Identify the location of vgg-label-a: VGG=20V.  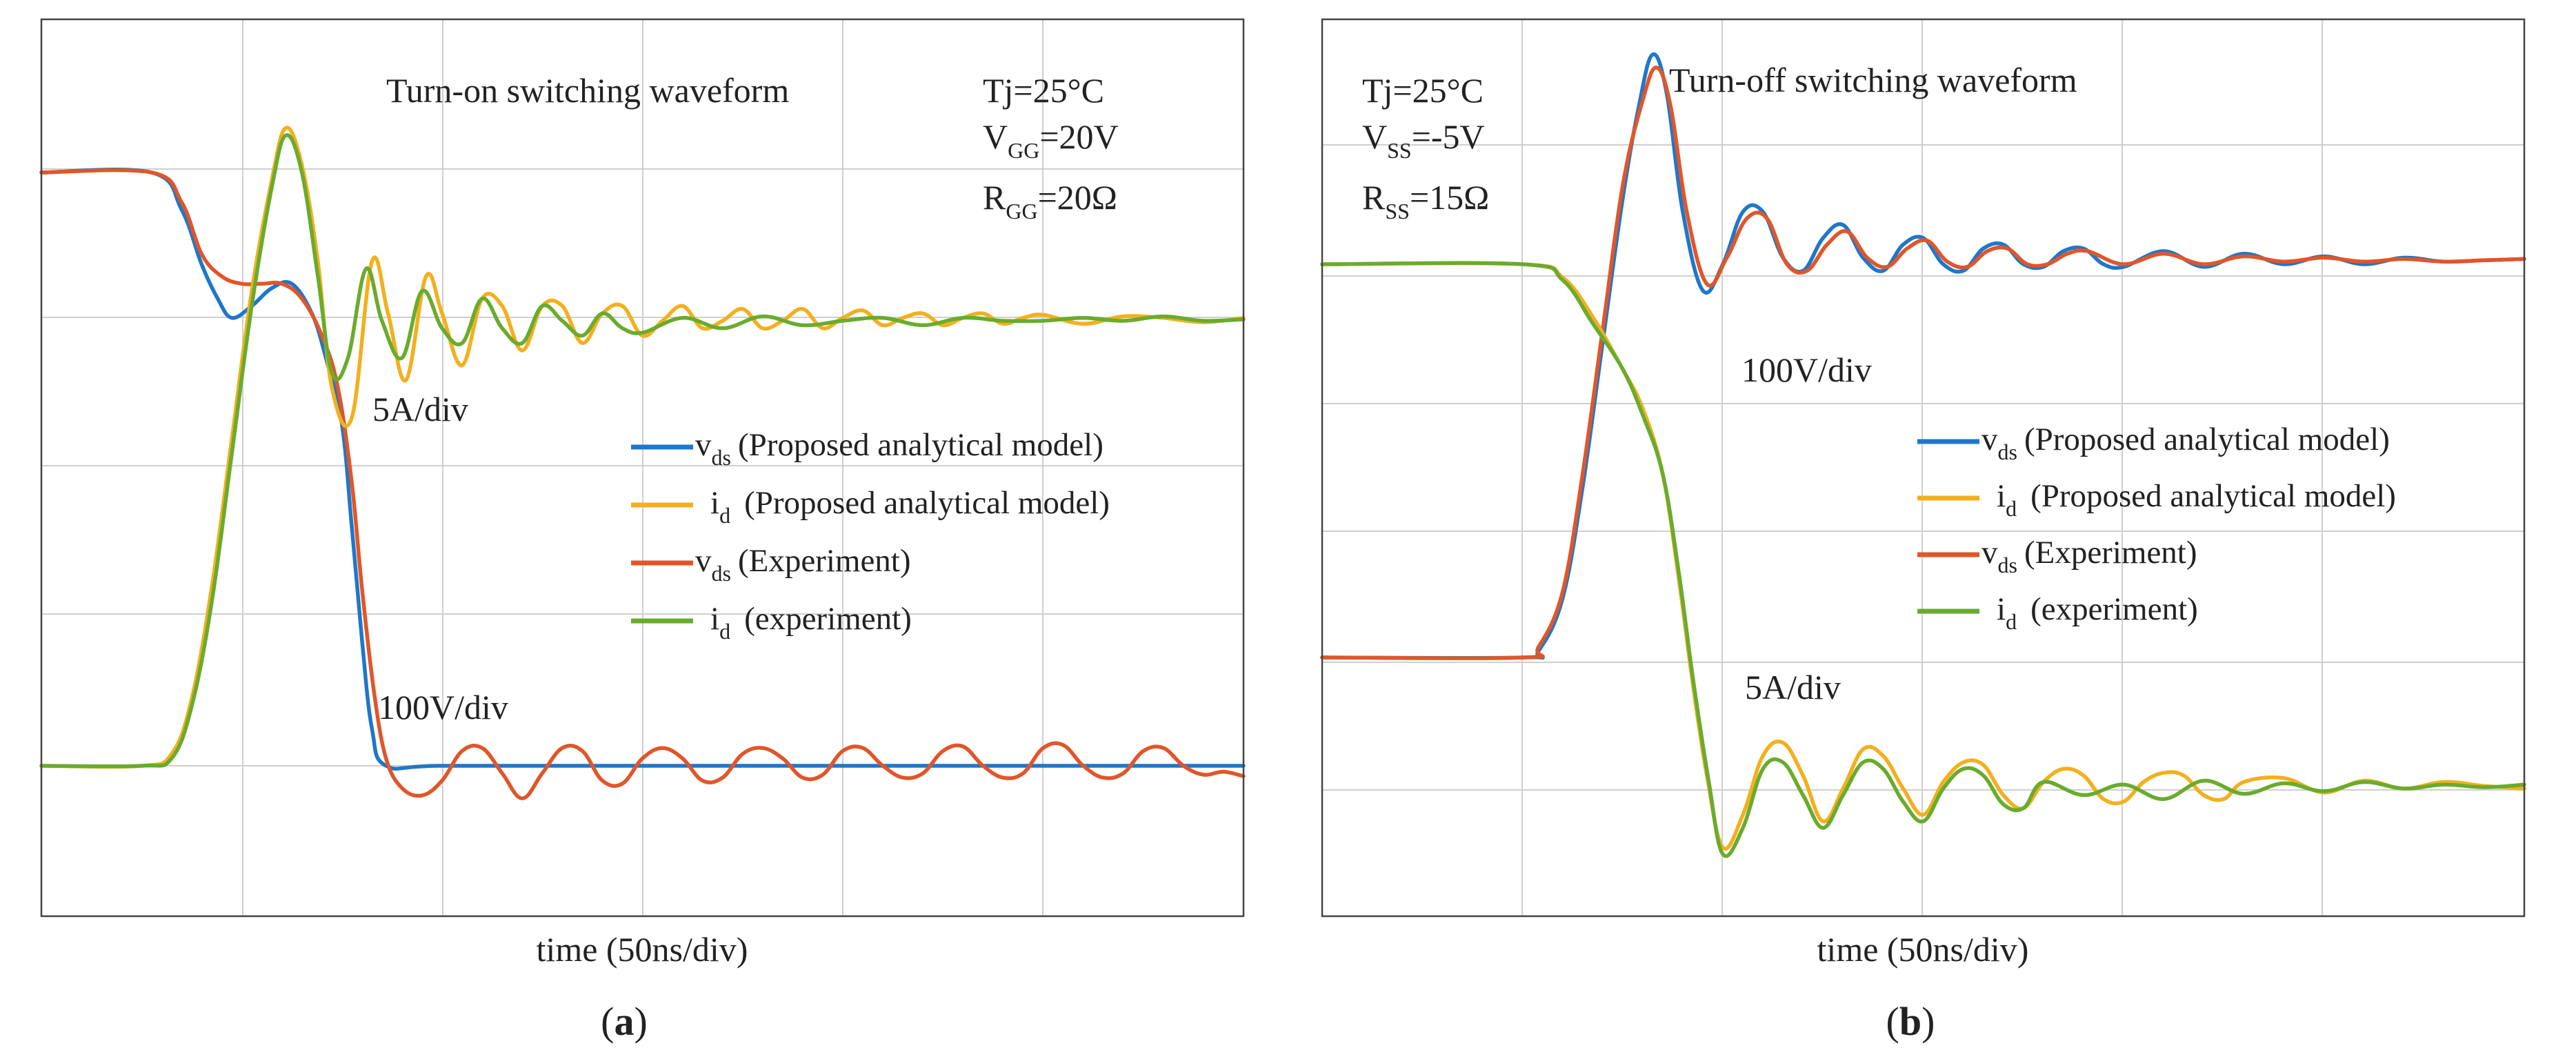
(1051, 140).